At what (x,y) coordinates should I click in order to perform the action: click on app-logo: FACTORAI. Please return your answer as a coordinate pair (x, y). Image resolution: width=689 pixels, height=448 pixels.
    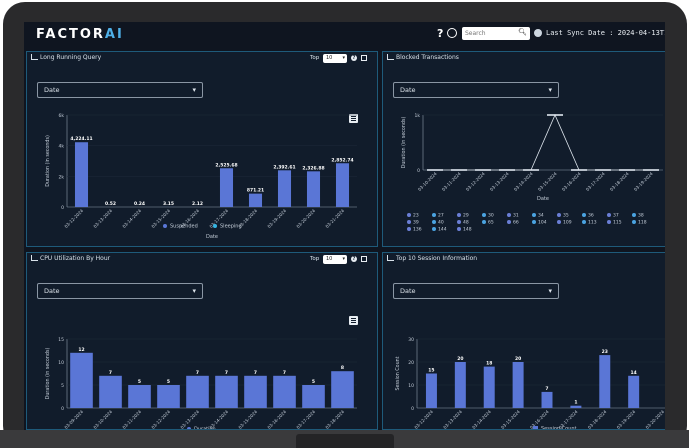
    Looking at the image, I should click on (80, 34).